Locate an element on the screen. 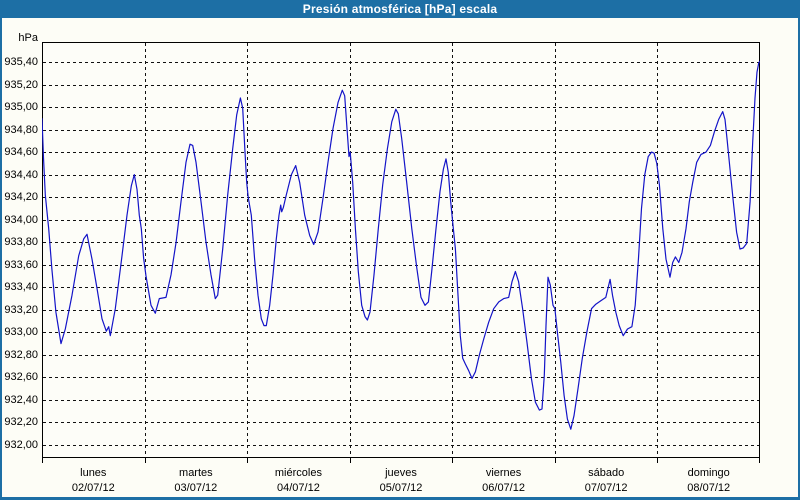 The image size is (800, 500). y-tick-label: 935,40 is located at coordinates (21, 62).